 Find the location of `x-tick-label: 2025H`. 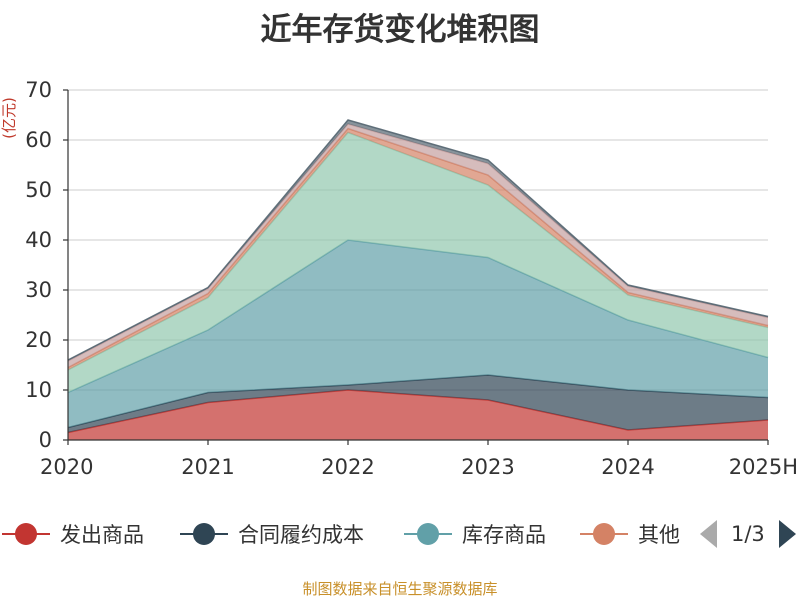

x-tick-label: 2025H is located at coordinates (763, 467).